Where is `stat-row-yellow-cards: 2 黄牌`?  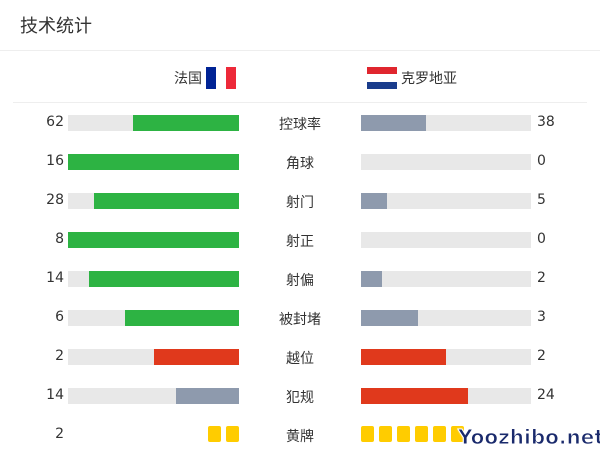
stat-row-yellow-cards: 2 黄牌 is located at coordinates (300, 435).